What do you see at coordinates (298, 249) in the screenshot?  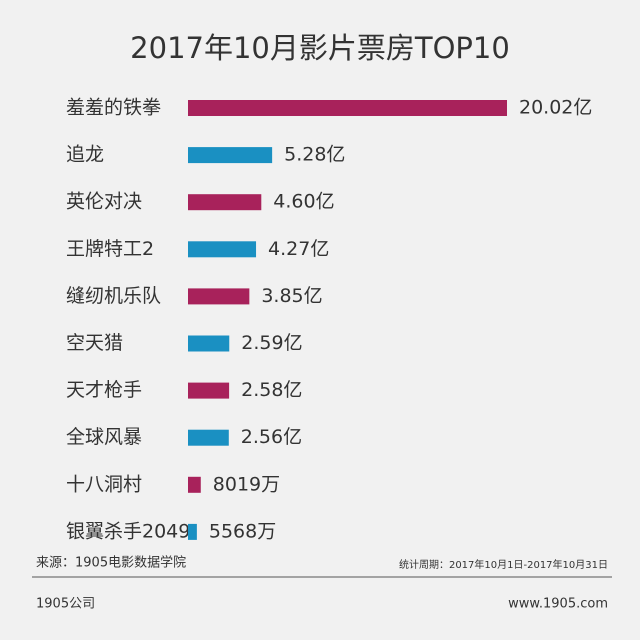 I see `value-label: 4.27亿` at bounding box center [298, 249].